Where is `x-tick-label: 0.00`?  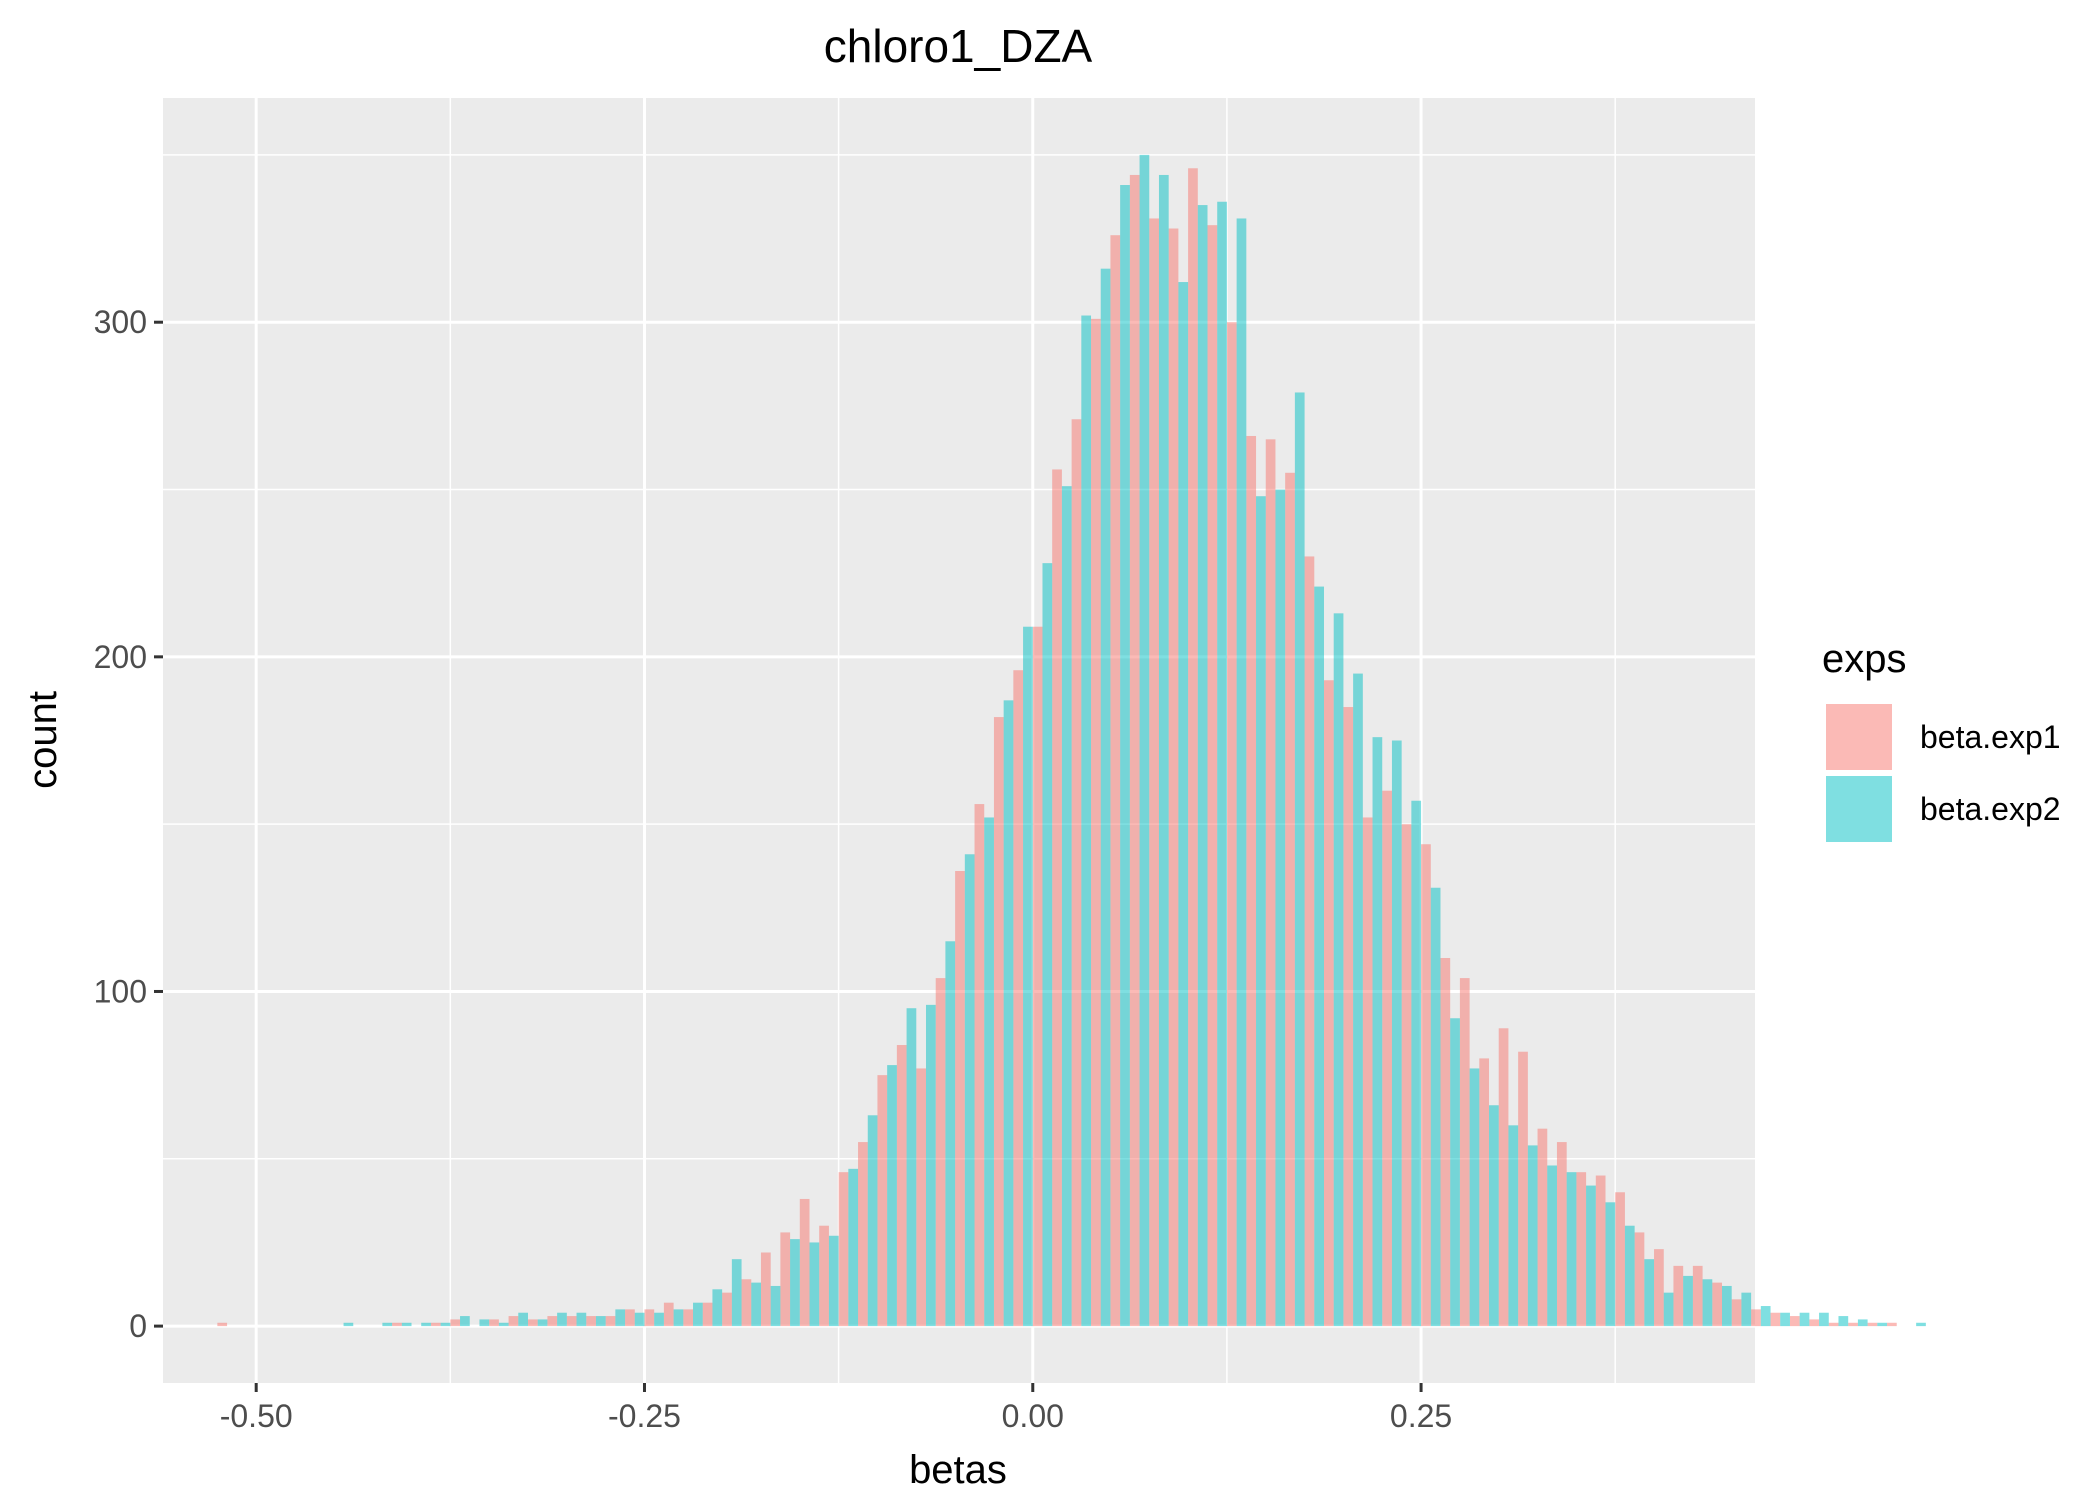 x-tick-label: 0.00 is located at coordinates (1033, 1416).